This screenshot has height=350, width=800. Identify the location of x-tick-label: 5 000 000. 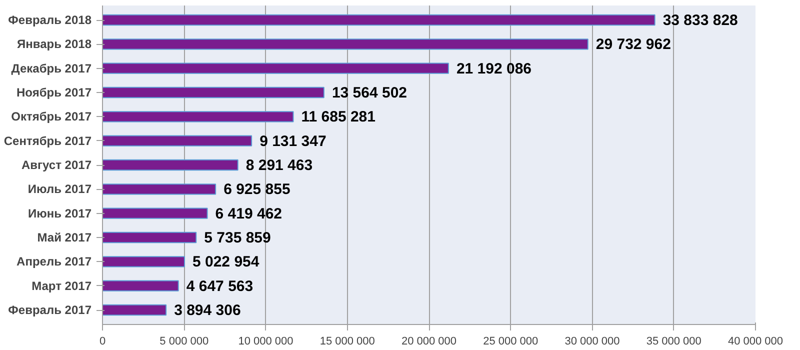
(184, 342).